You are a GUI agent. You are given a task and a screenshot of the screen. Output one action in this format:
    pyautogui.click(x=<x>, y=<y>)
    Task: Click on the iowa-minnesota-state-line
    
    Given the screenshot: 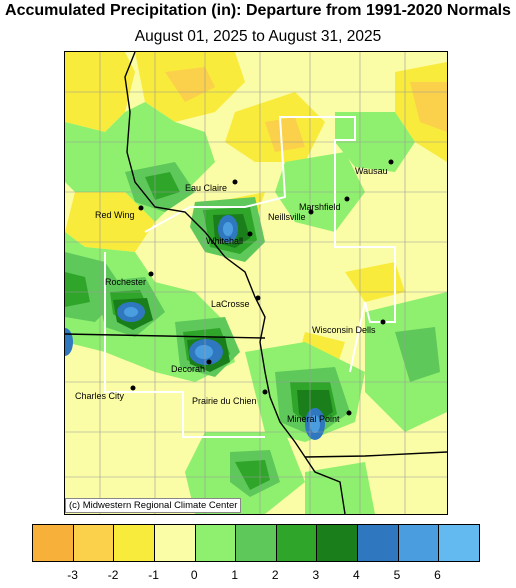 What is the action you would take?
    pyautogui.click(x=165, y=336)
    